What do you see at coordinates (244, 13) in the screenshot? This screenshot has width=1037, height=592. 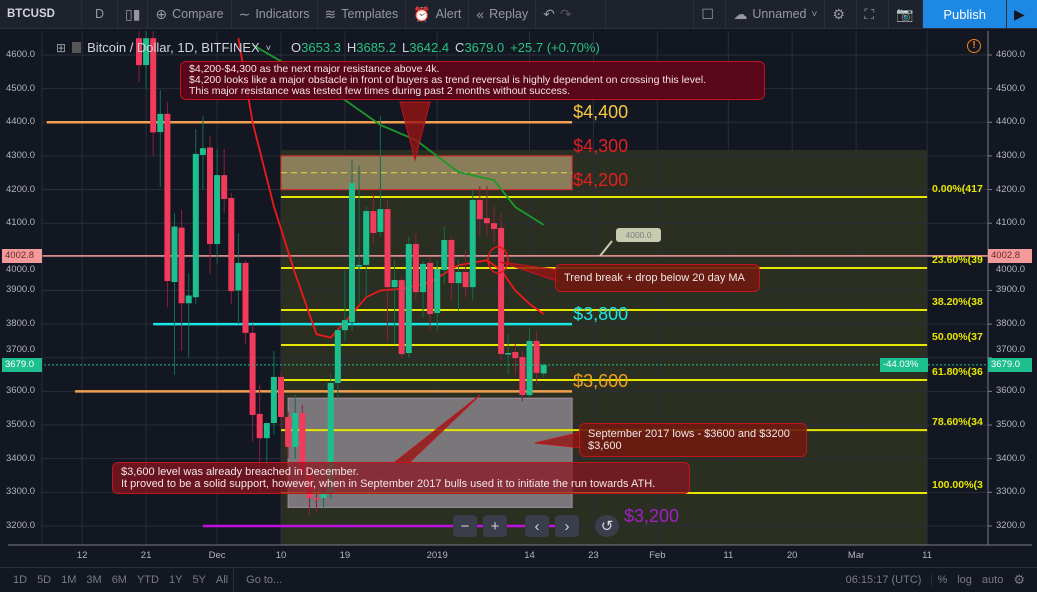 I see `indicator-wave-icon: ∼` at bounding box center [244, 13].